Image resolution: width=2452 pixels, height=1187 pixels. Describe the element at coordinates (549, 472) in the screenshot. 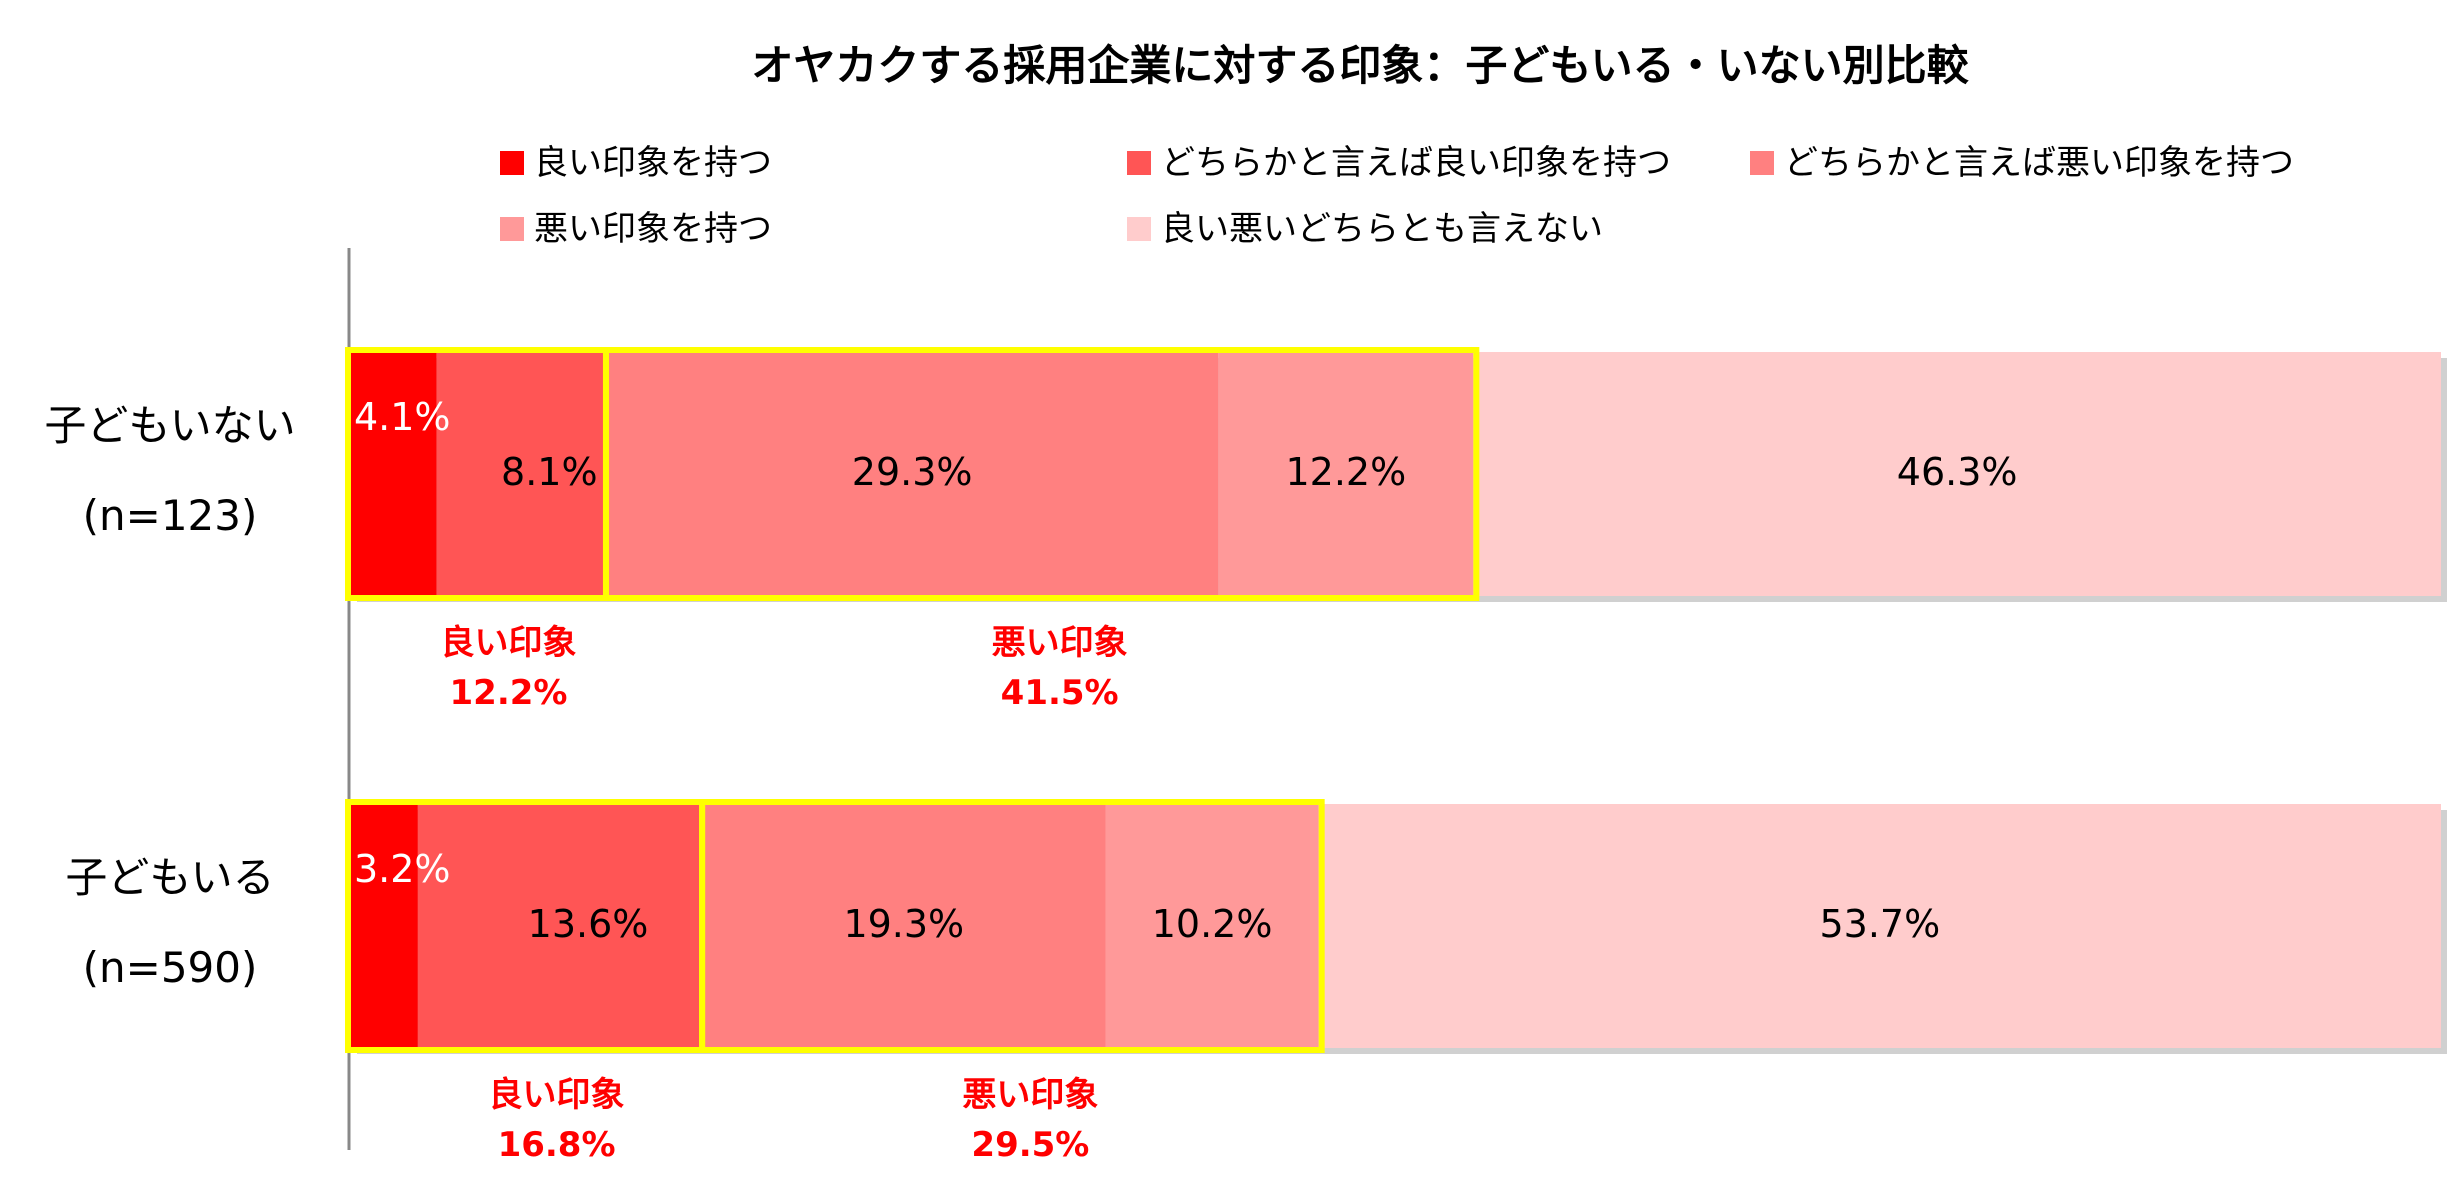

I see `data-label: 8.1%` at that location.